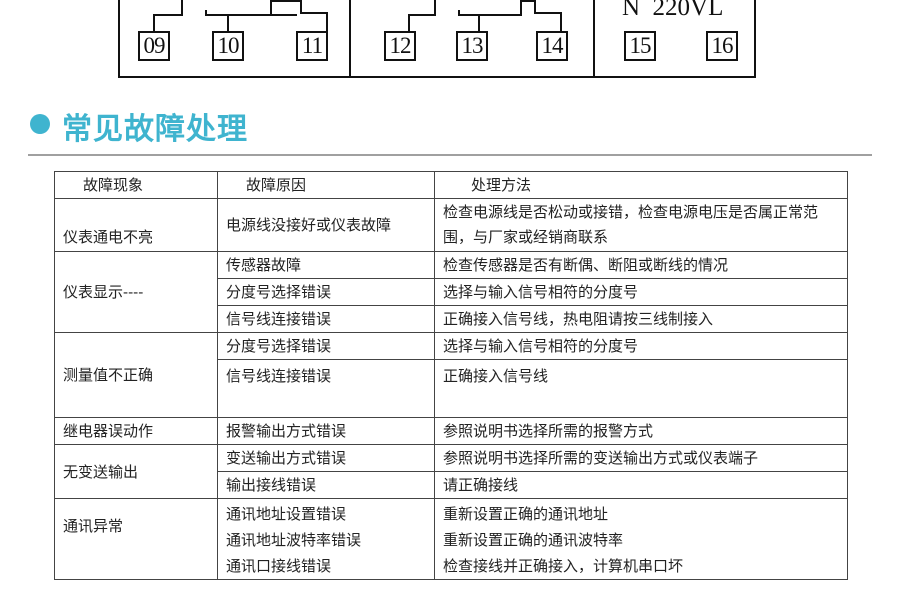 The image size is (900, 615). I want to click on cause-cell: 变送输出方式错误, so click(326, 458).